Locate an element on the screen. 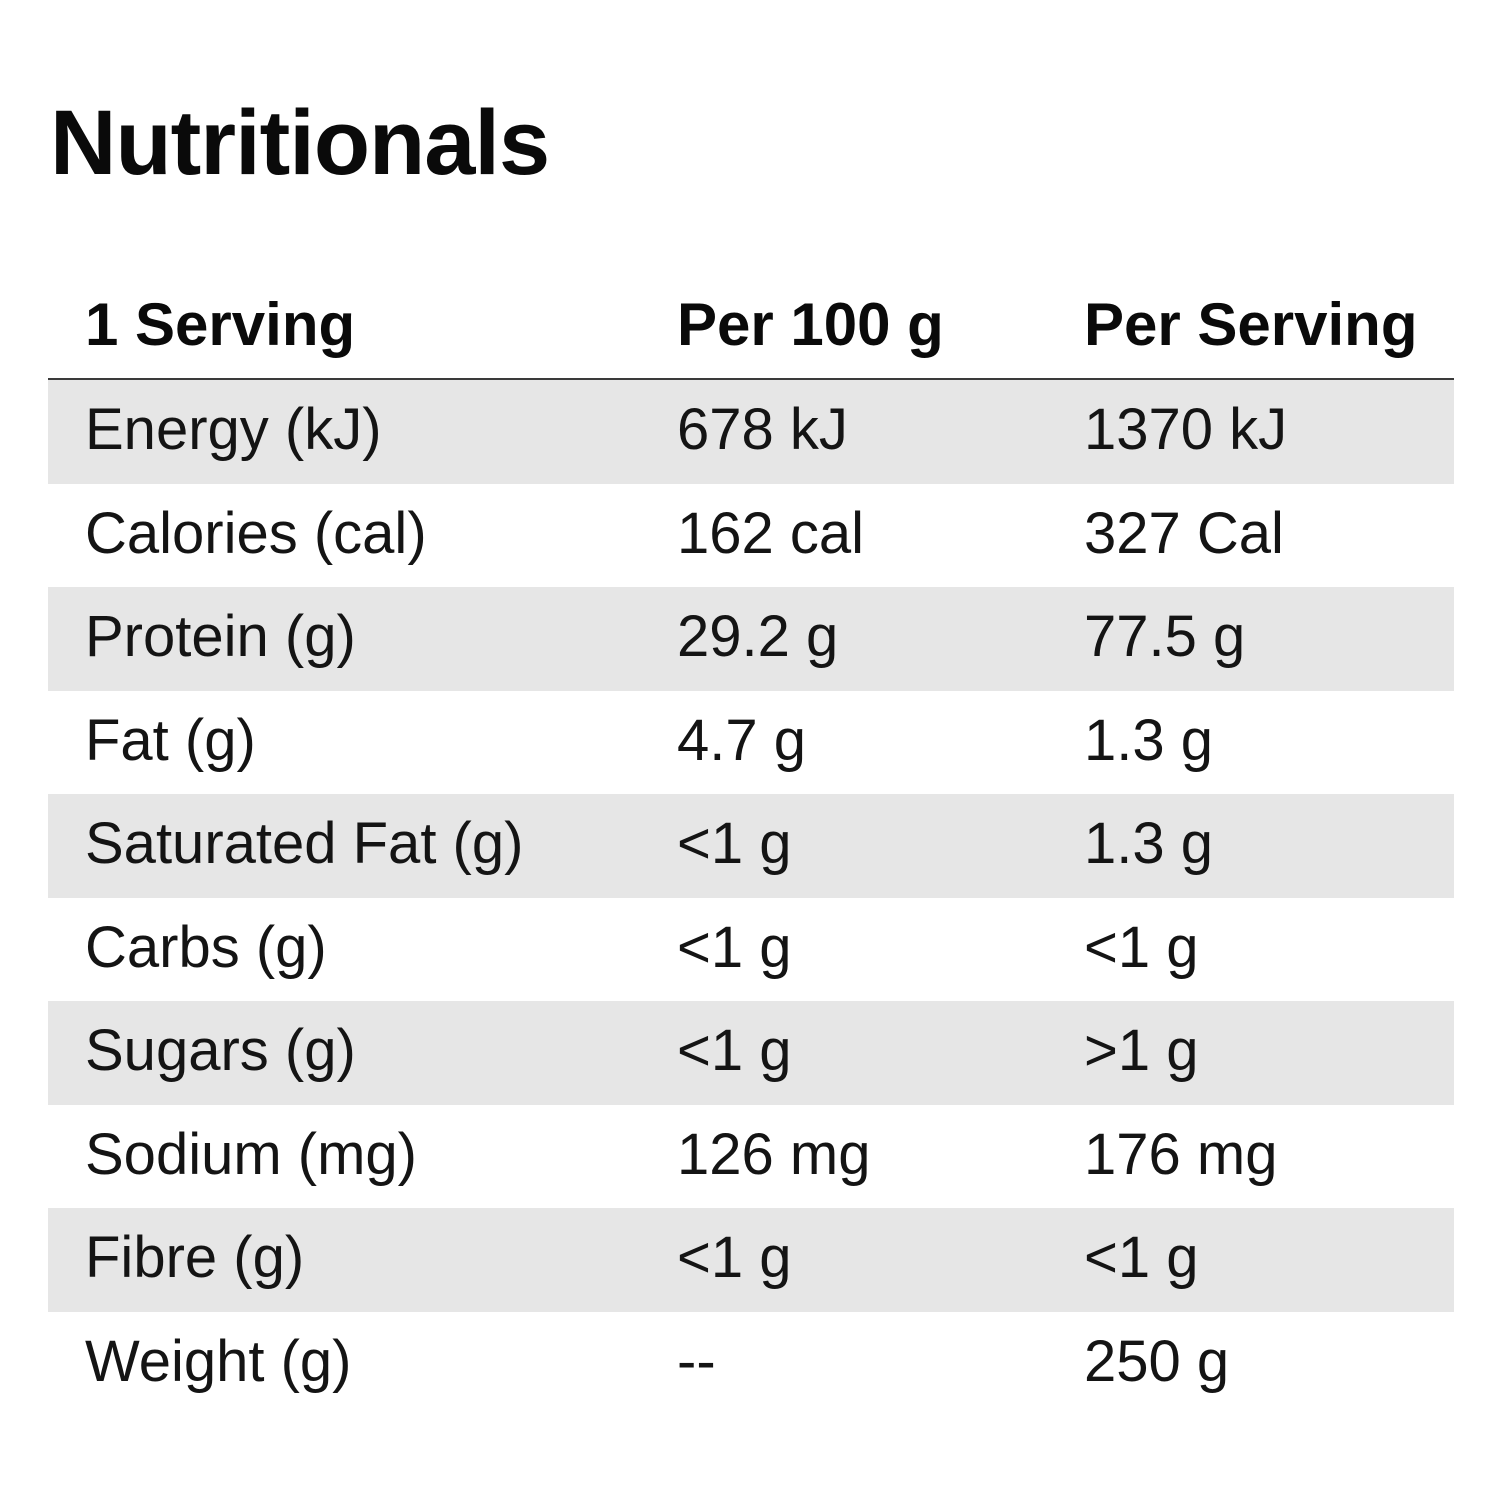  per-100g-value: 126 mg is located at coordinates (774, 1154).